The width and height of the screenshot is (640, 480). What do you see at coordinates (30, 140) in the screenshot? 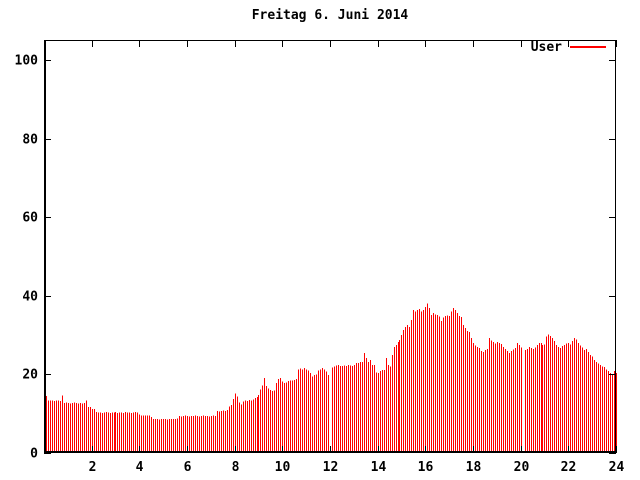
I see `y-tick-label: 80` at bounding box center [30, 140].